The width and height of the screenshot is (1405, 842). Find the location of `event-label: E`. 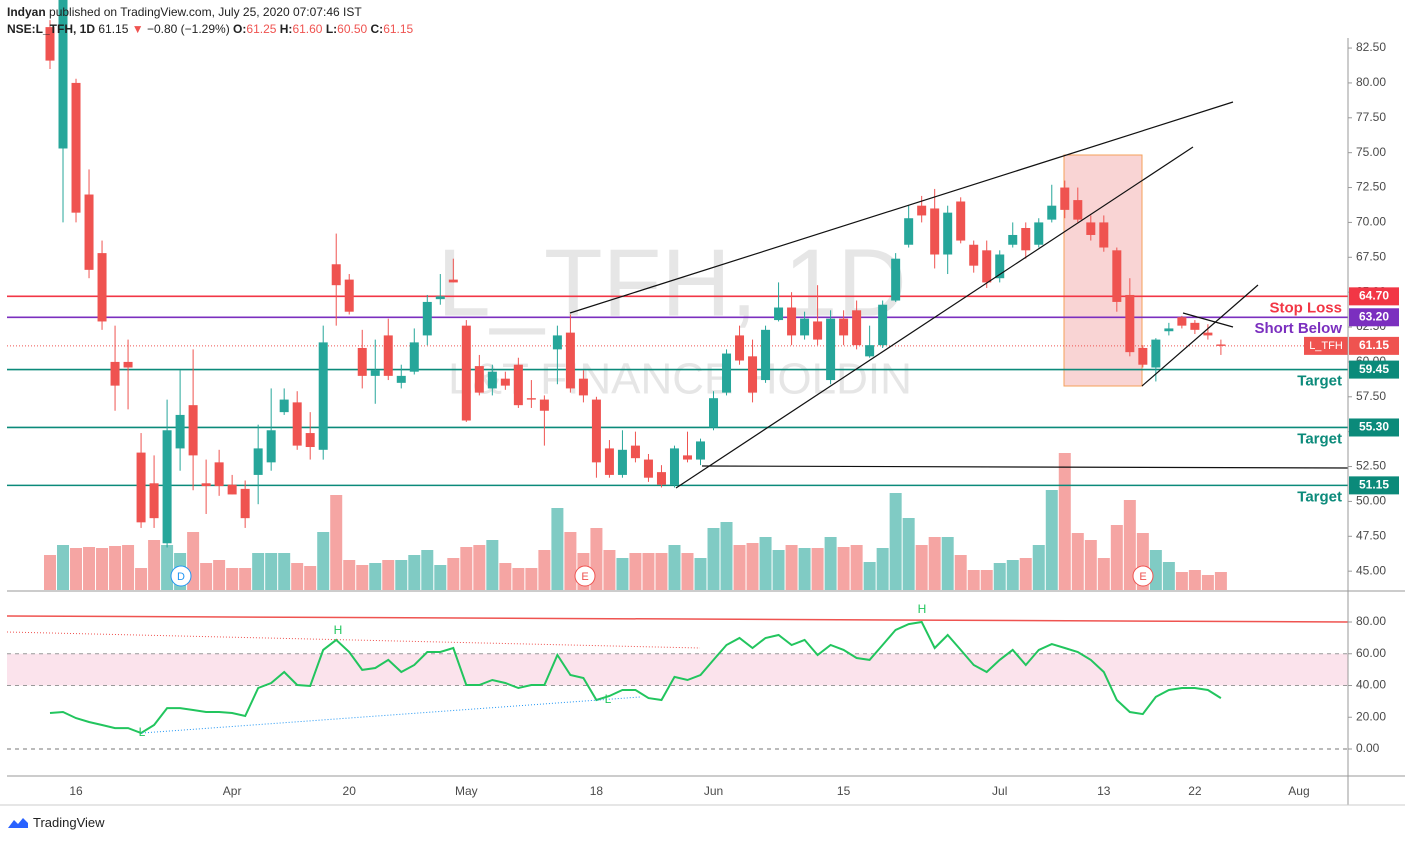

event-label: E is located at coordinates (584, 577).